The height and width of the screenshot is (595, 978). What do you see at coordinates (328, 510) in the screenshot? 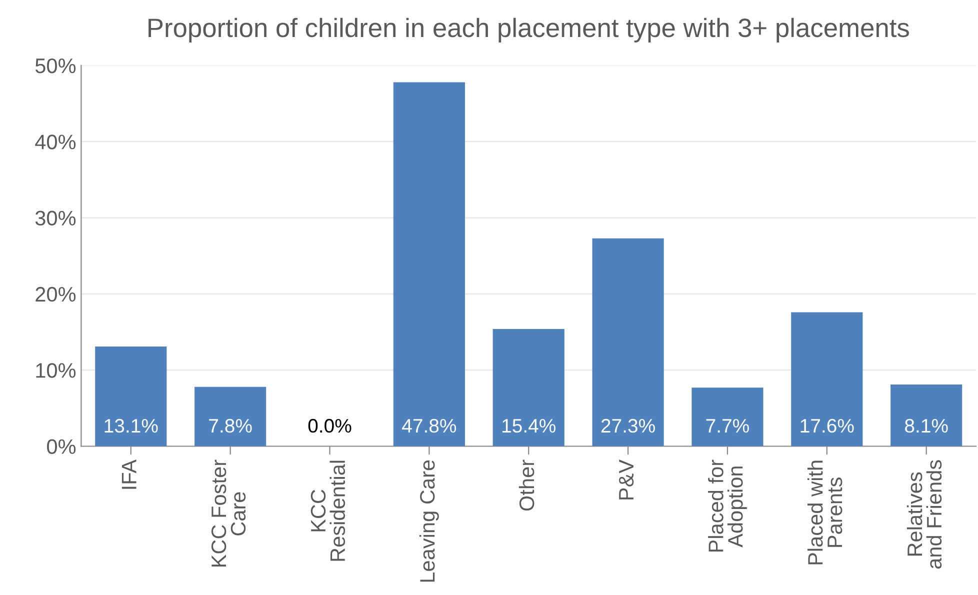
I see `x-tick-label: KCC Residential` at bounding box center [328, 510].